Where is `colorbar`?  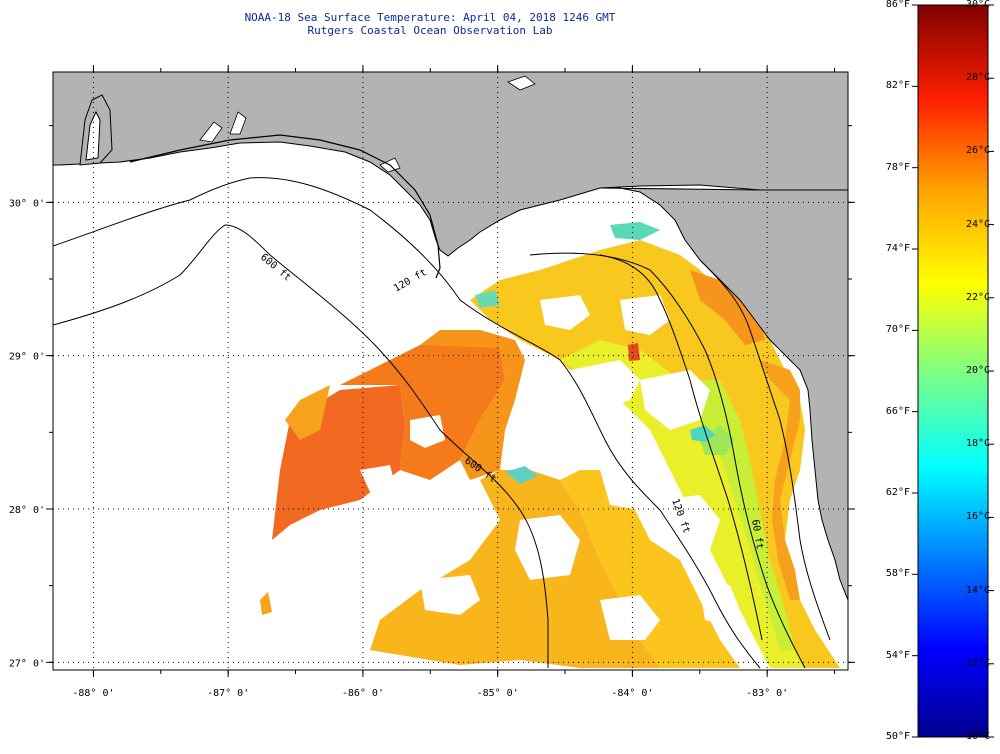 colorbar is located at coordinates (953, 371).